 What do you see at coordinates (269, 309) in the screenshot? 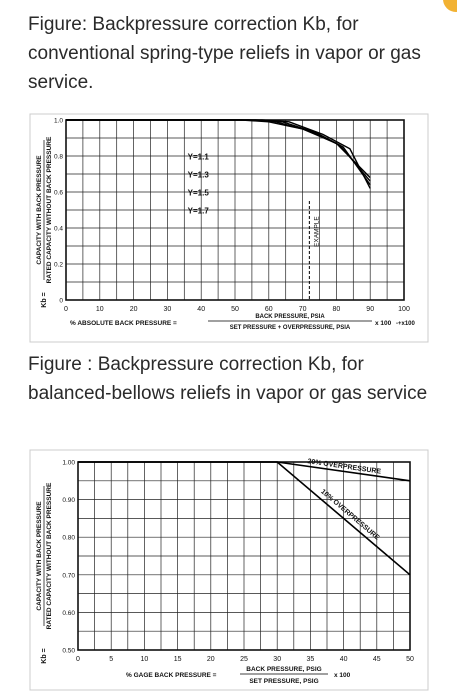
I see `x-tick-label: 60` at bounding box center [269, 309].